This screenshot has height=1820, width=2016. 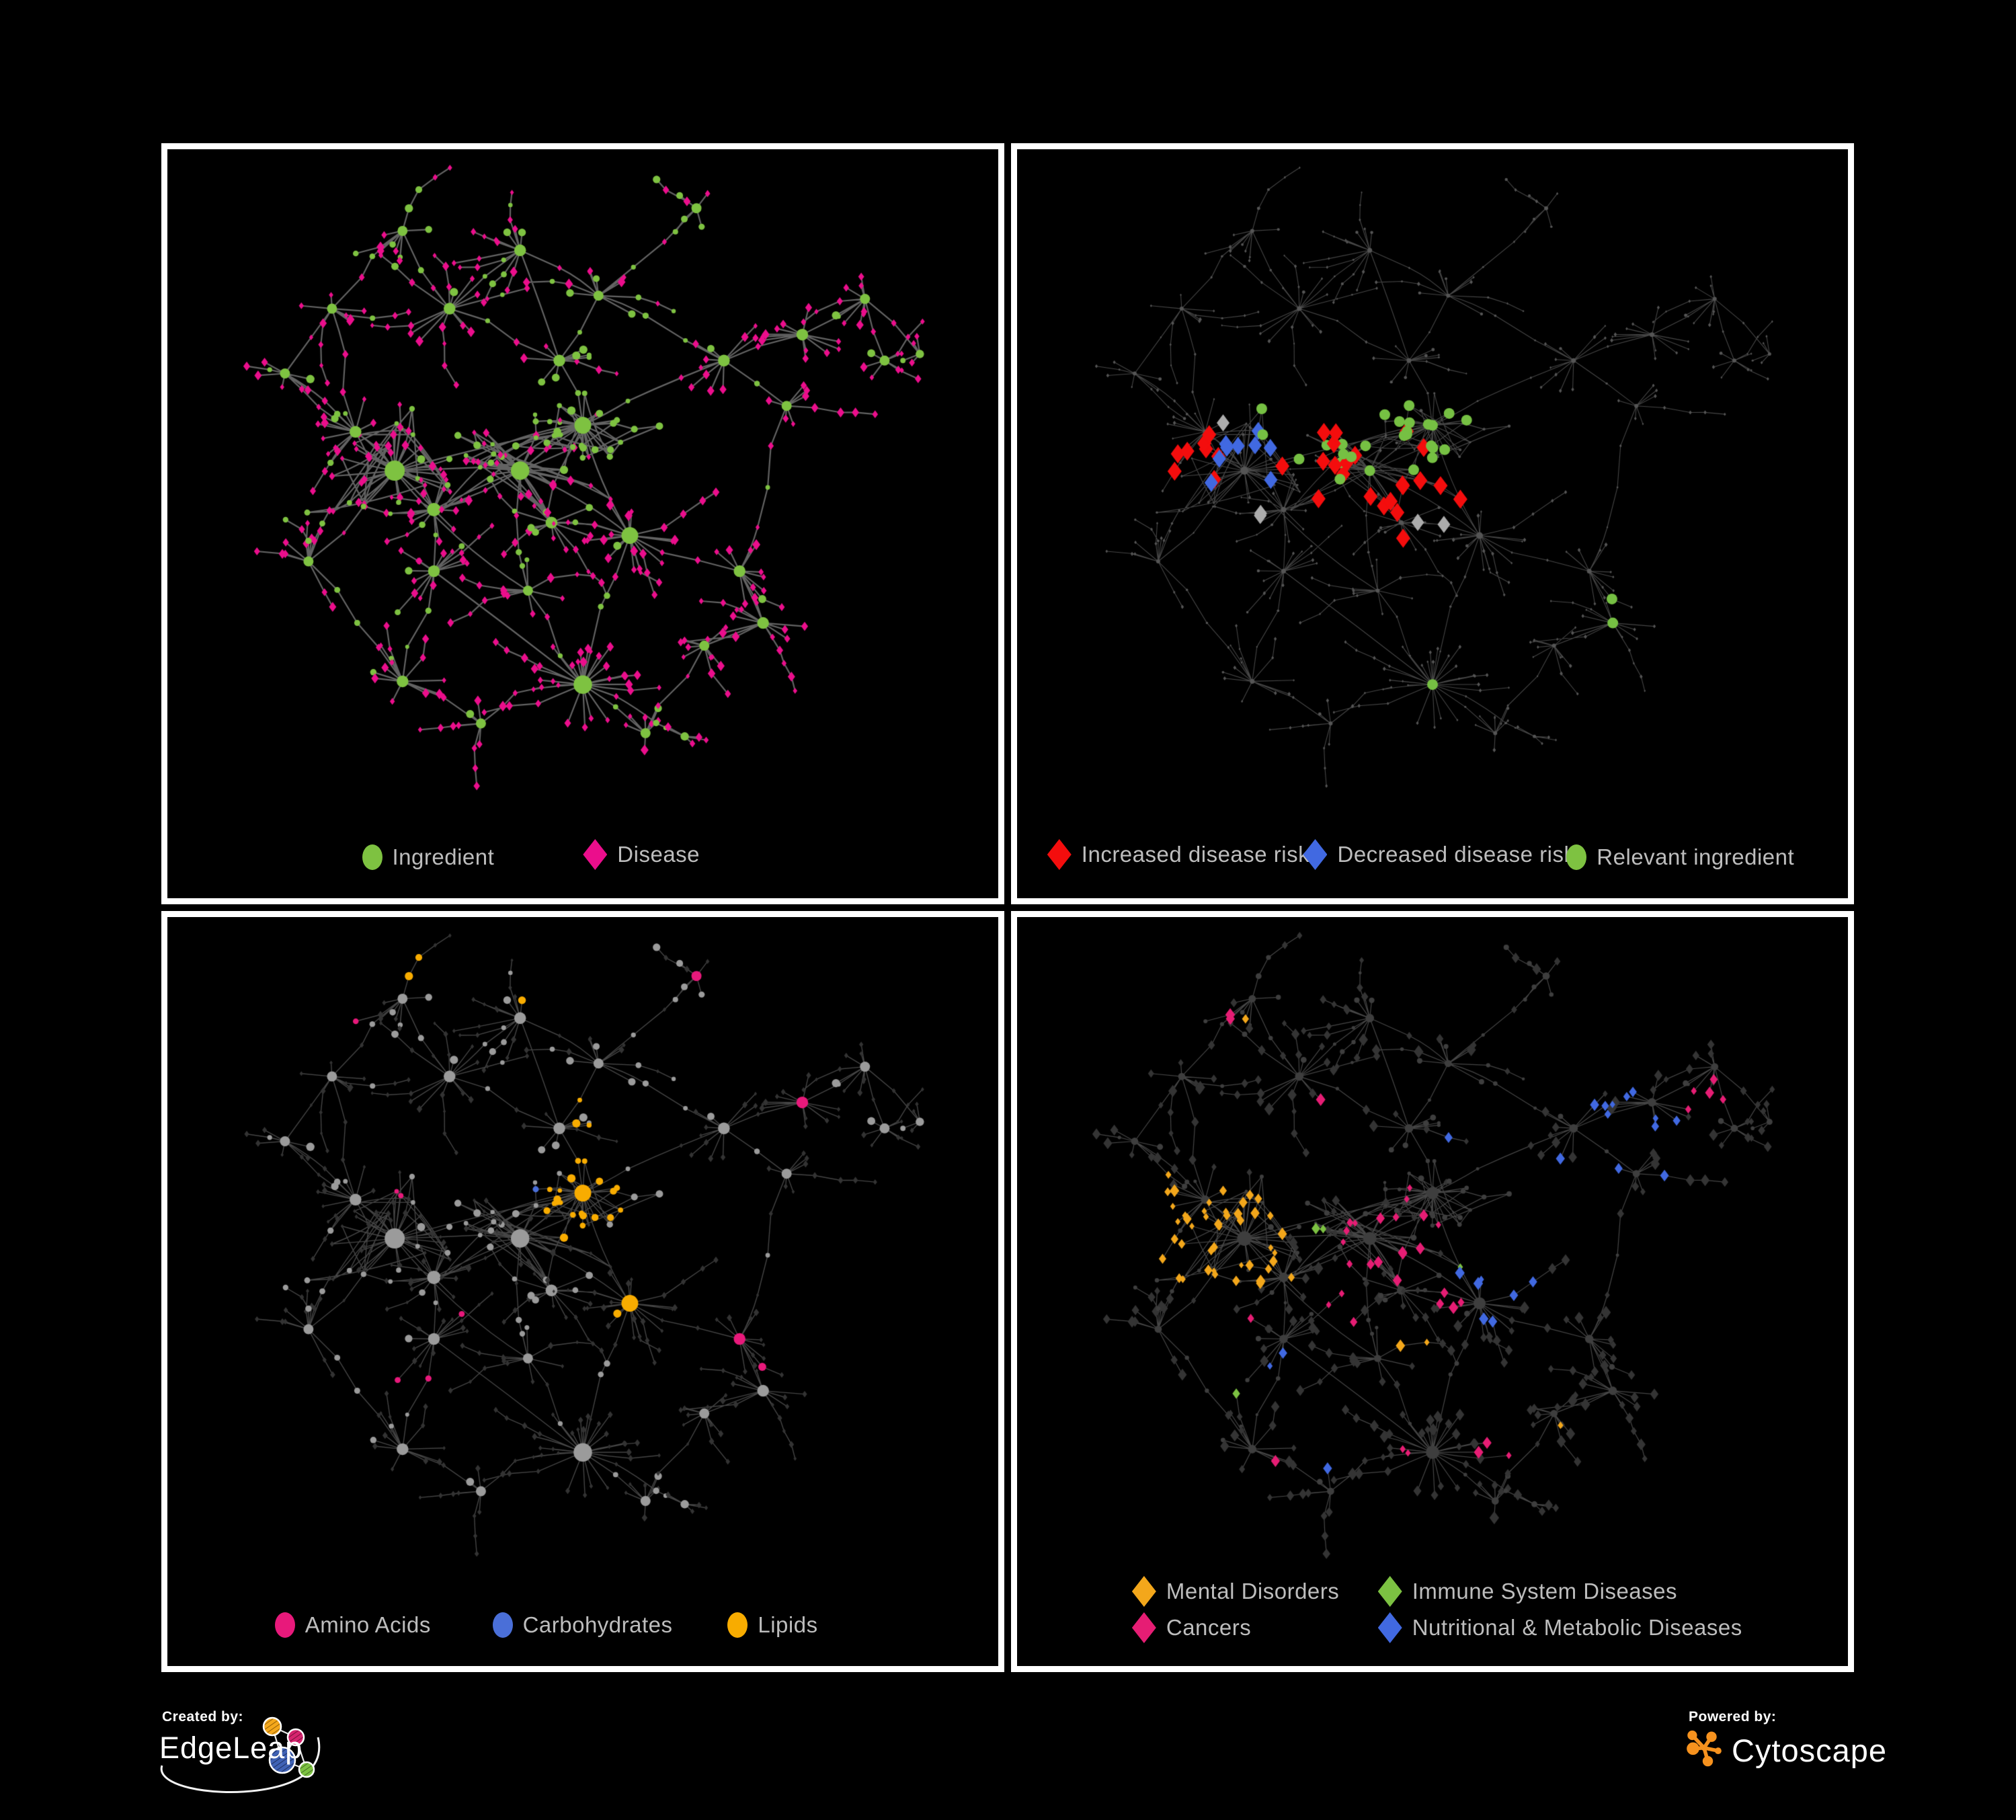 What do you see at coordinates (1733, 1717) in the screenshot?
I see `powered-by-label: Powered by:` at bounding box center [1733, 1717].